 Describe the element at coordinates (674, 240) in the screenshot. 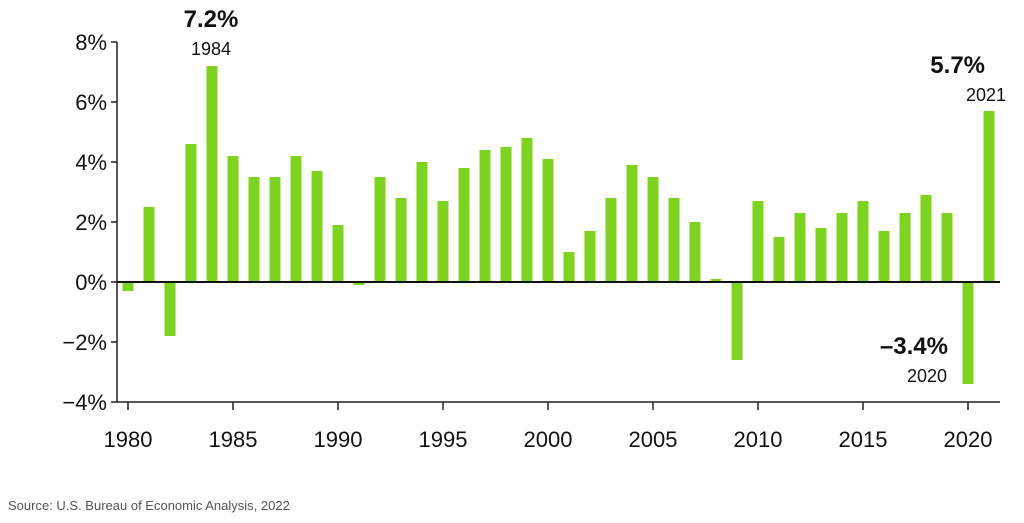

I see `bar-2006` at that location.